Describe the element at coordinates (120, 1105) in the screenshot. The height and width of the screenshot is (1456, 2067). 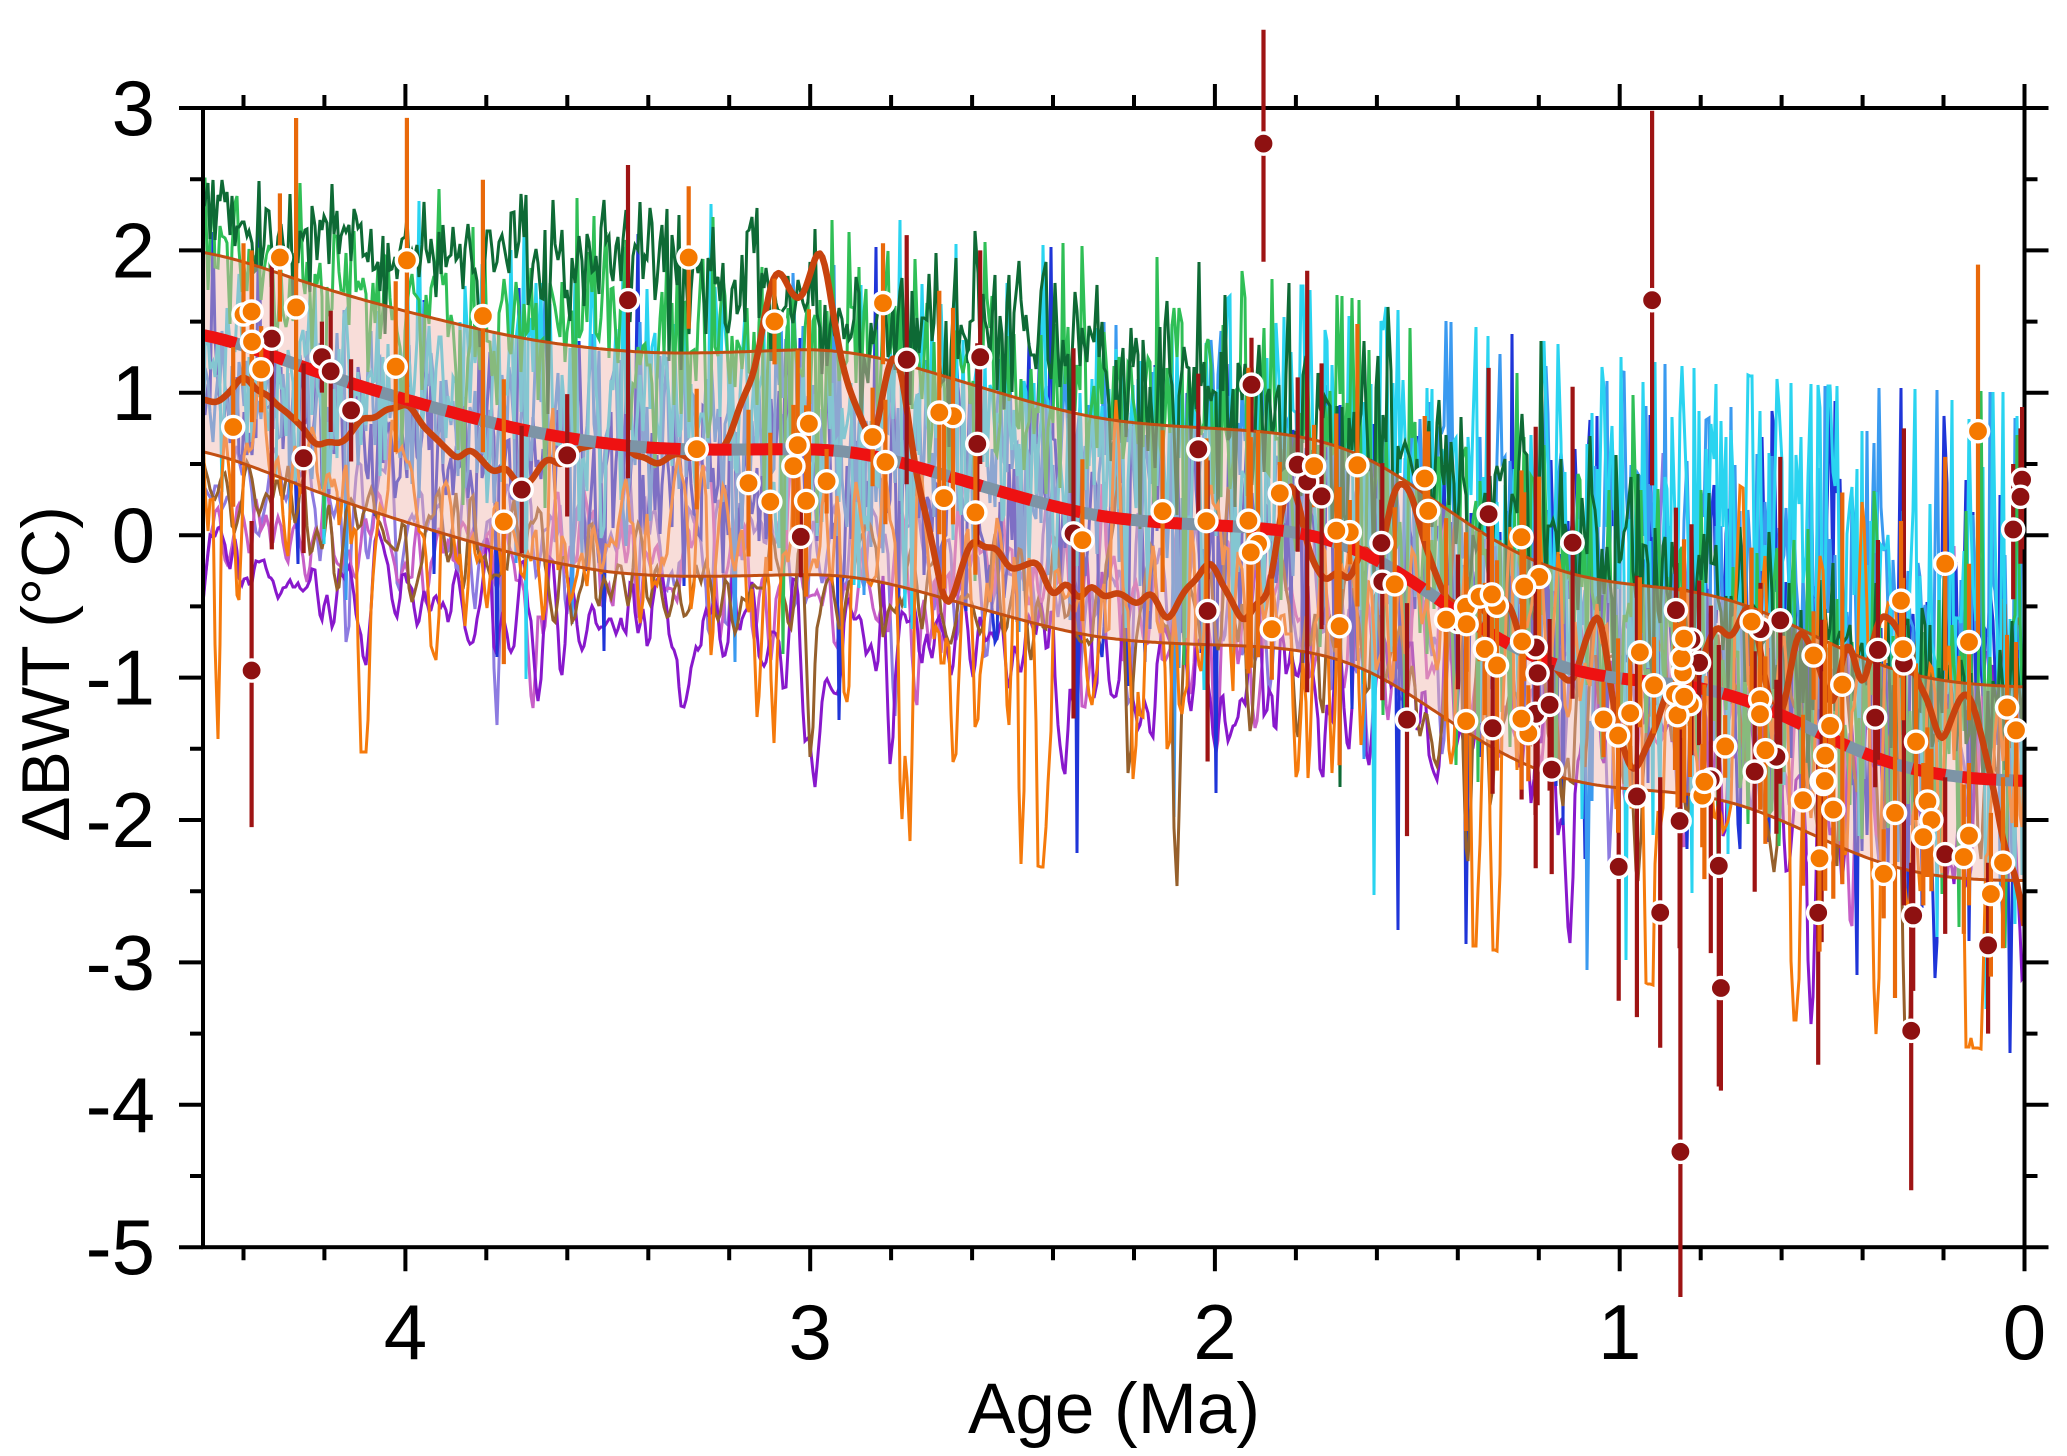
I see `svg-text: -4` at that location.